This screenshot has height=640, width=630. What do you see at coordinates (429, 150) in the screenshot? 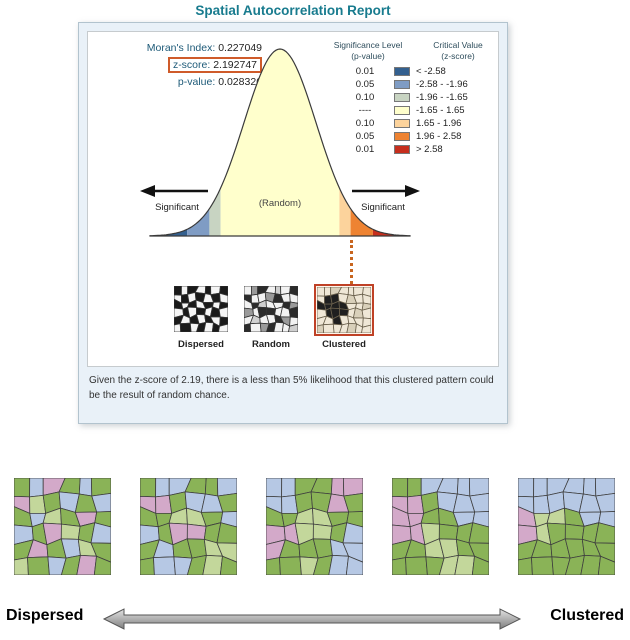
I see `legend-zrange: > 2.58` at bounding box center [429, 150].